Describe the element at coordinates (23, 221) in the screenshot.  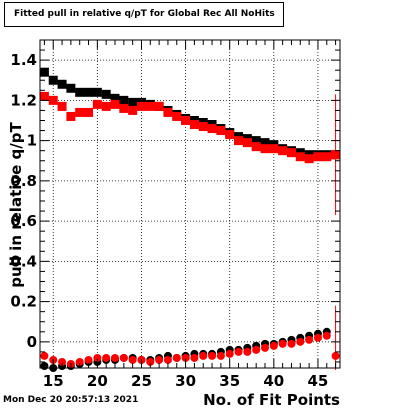
I see `y-tick-label: 0.6` at that location.